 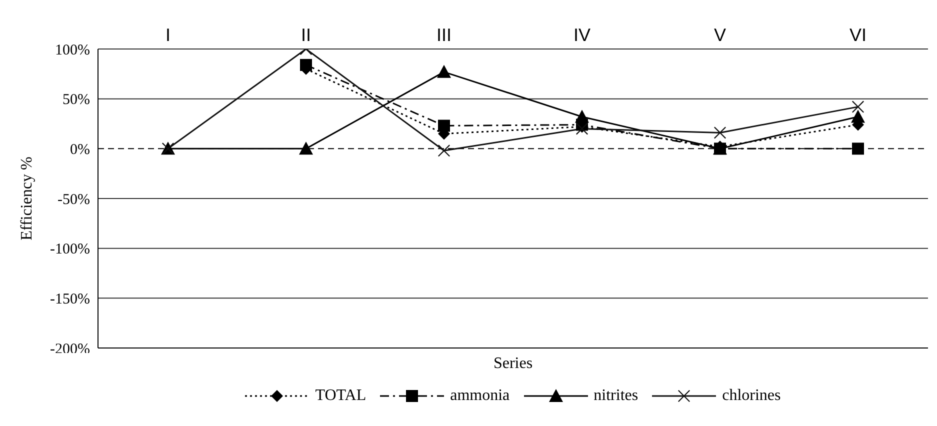 I want to click on x-tick-label: II, so click(x=306, y=35).